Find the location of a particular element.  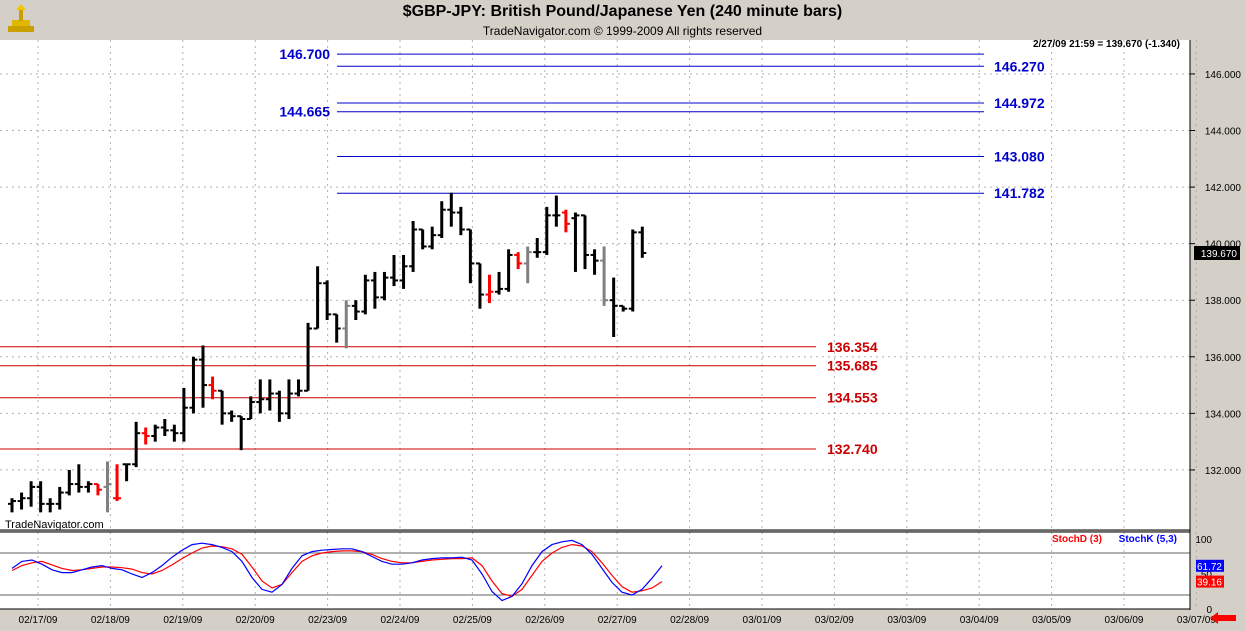

stochk-value-label: 61.72 is located at coordinates (1209, 567).